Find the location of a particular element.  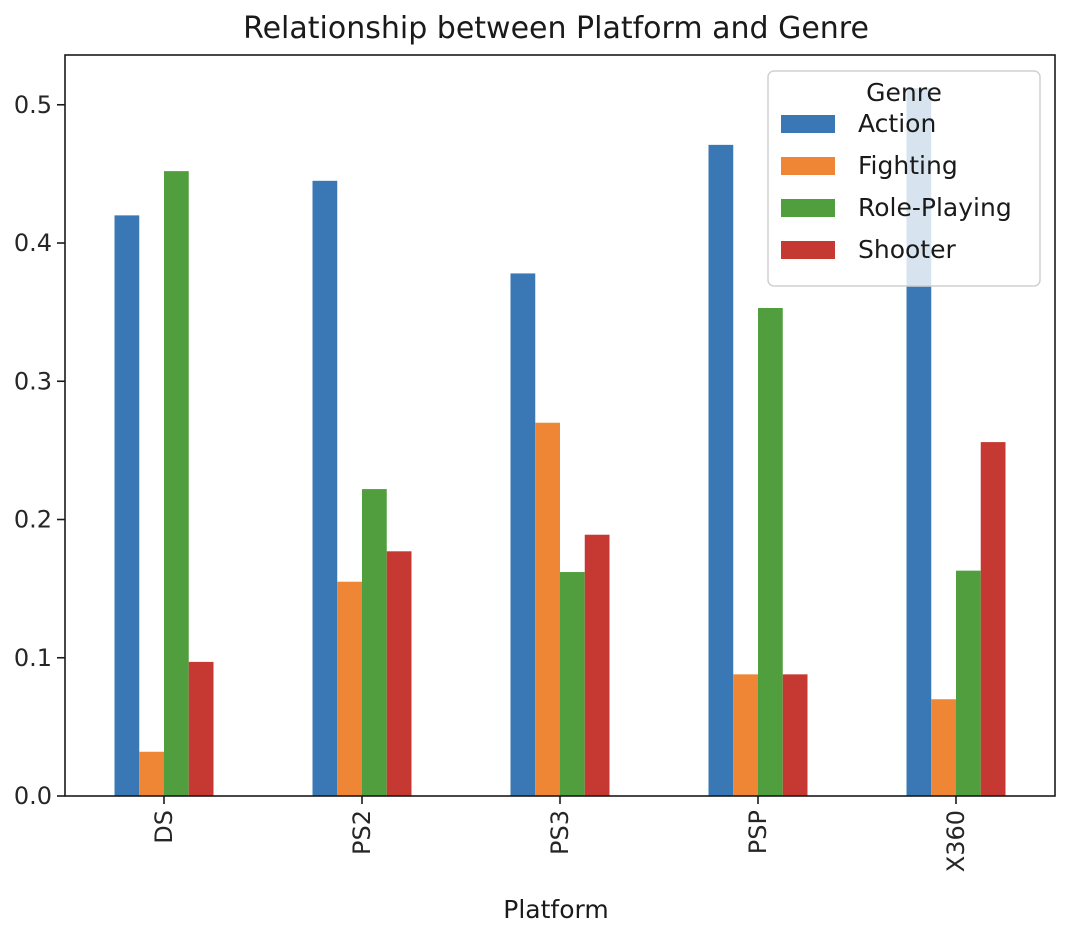

legend-label-action: Action is located at coordinates (897, 123).